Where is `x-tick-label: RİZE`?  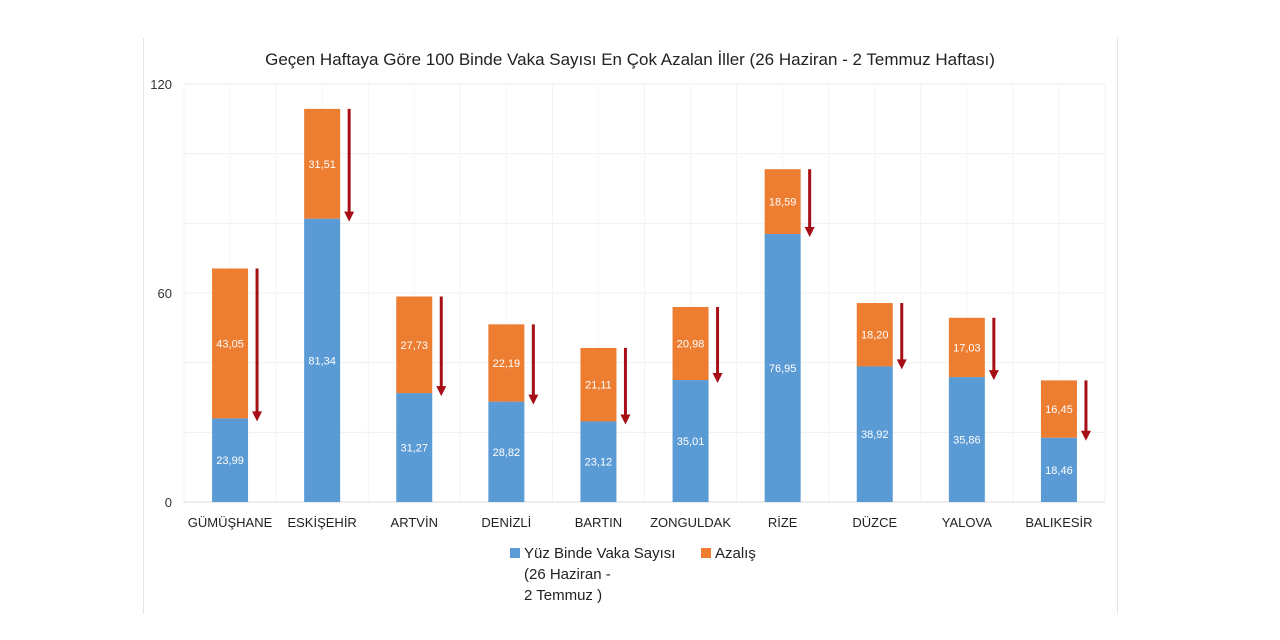
x-tick-label: RİZE is located at coordinates (783, 522).